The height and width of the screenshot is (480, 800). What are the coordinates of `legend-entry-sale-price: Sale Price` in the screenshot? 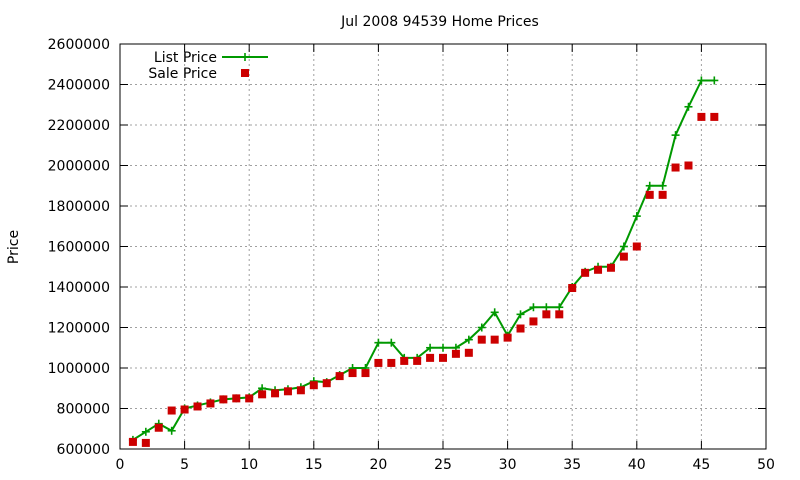 It's located at (198, 74).